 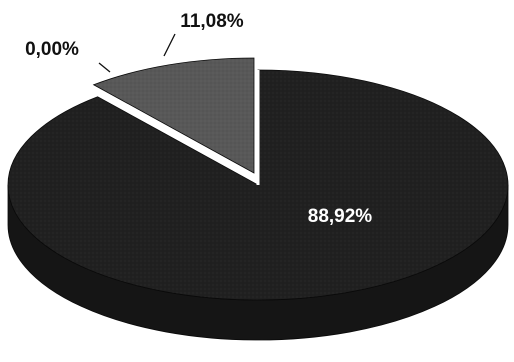 What do you see at coordinates (52, 49) in the screenshot?
I see `pie-slice-3-label: 0,00%` at bounding box center [52, 49].